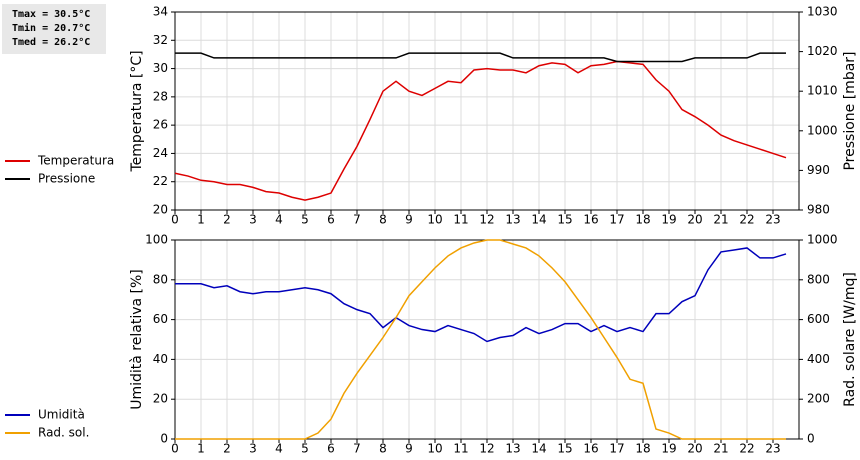  Describe the element at coordinates (818, 279) in the screenshot. I see `y2-tick-label: 800` at that location.